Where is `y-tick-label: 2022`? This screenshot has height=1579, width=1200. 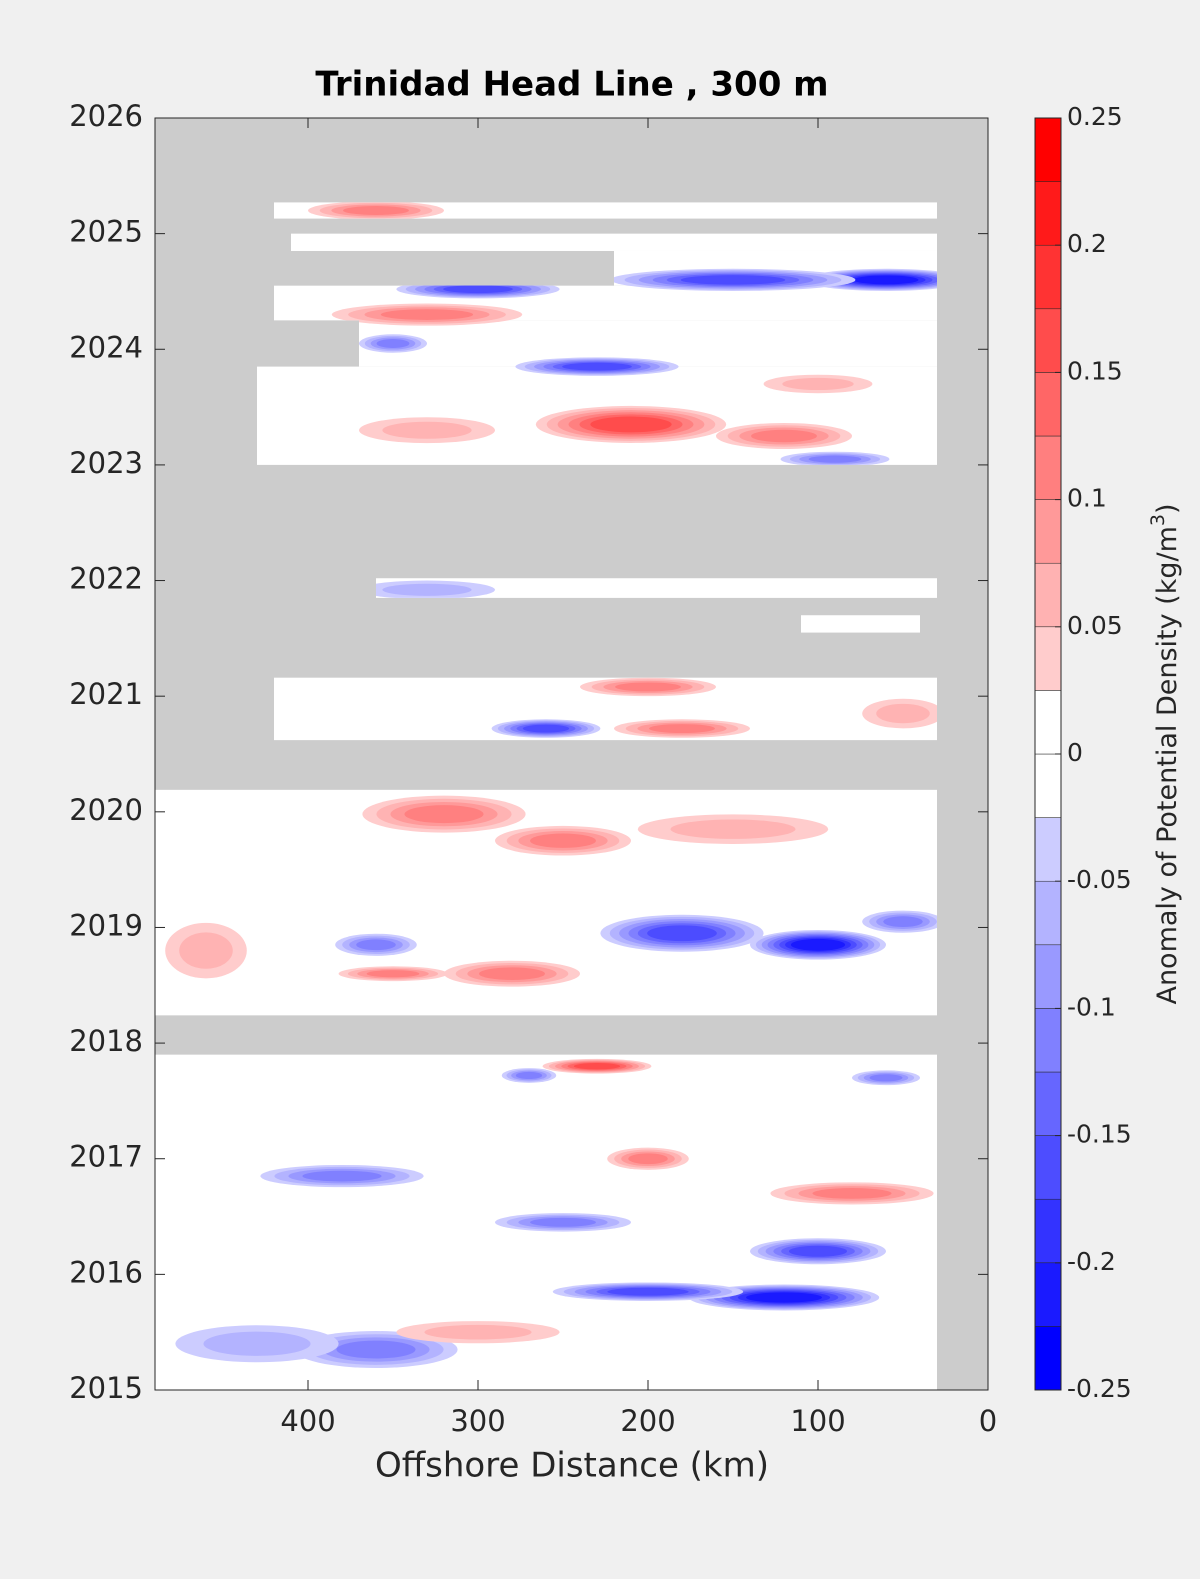
y-tick-label: 2022 is located at coordinates (106, 579).